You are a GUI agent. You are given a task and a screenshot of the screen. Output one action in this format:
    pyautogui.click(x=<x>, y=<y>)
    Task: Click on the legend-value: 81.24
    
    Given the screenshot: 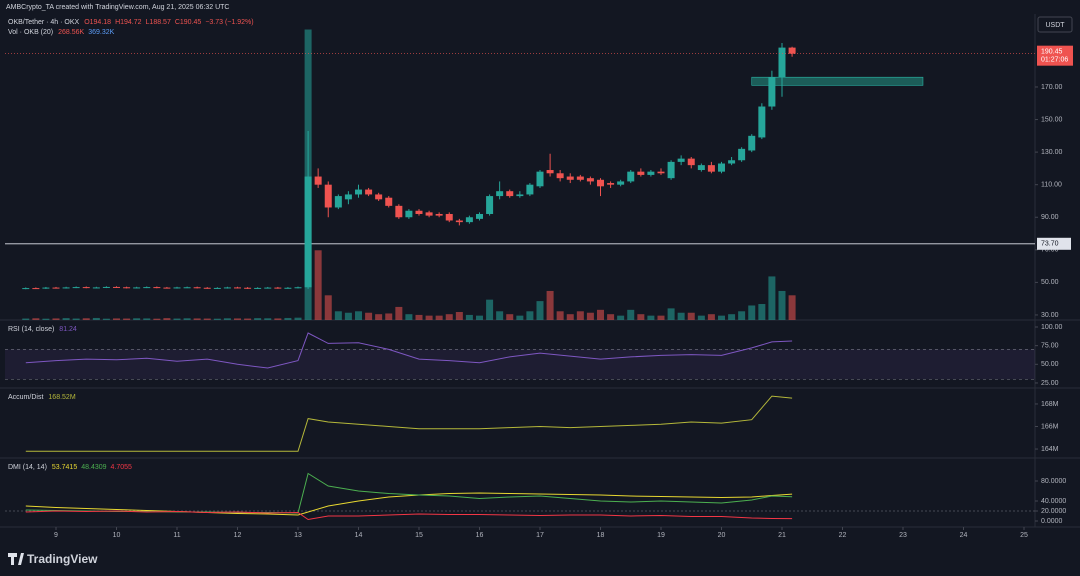 What is the action you would take?
    pyautogui.click(x=68, y=329)
    